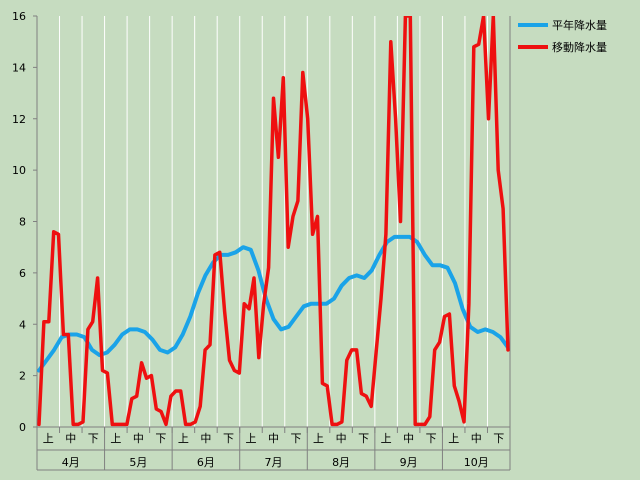  I want to click on x-month-label: 7月, so click(274, 462).